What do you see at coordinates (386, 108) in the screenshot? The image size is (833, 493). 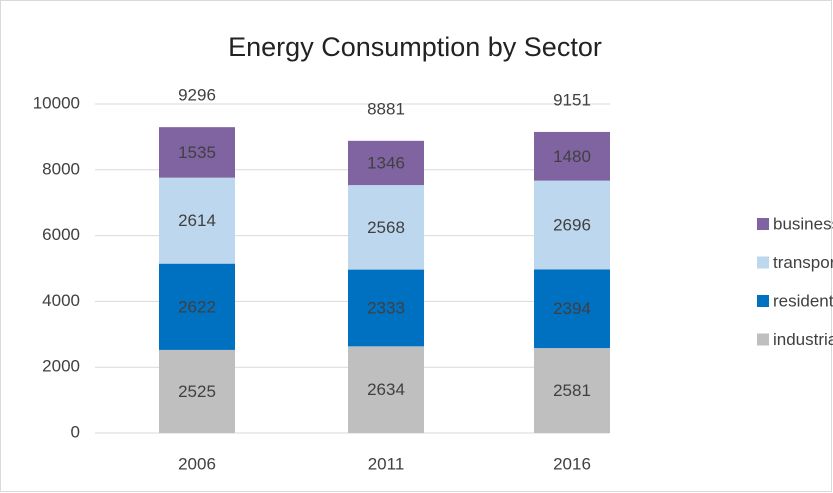 I see `total-label: 8881` at bounding box center [386, 108].